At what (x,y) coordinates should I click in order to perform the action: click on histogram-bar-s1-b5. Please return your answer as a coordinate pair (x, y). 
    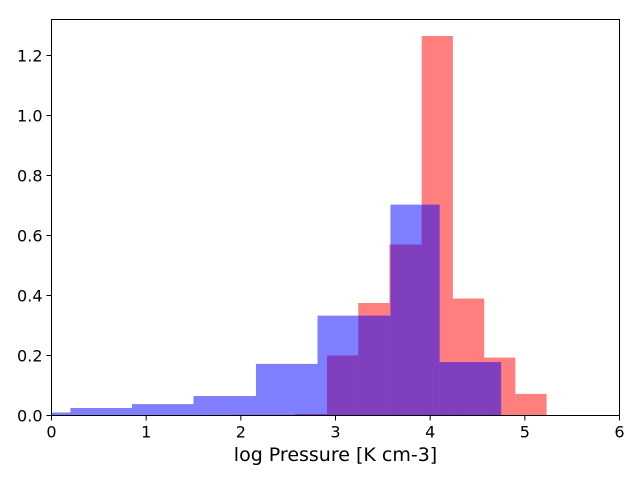
    Looking at the image, I should click on (339, 365).